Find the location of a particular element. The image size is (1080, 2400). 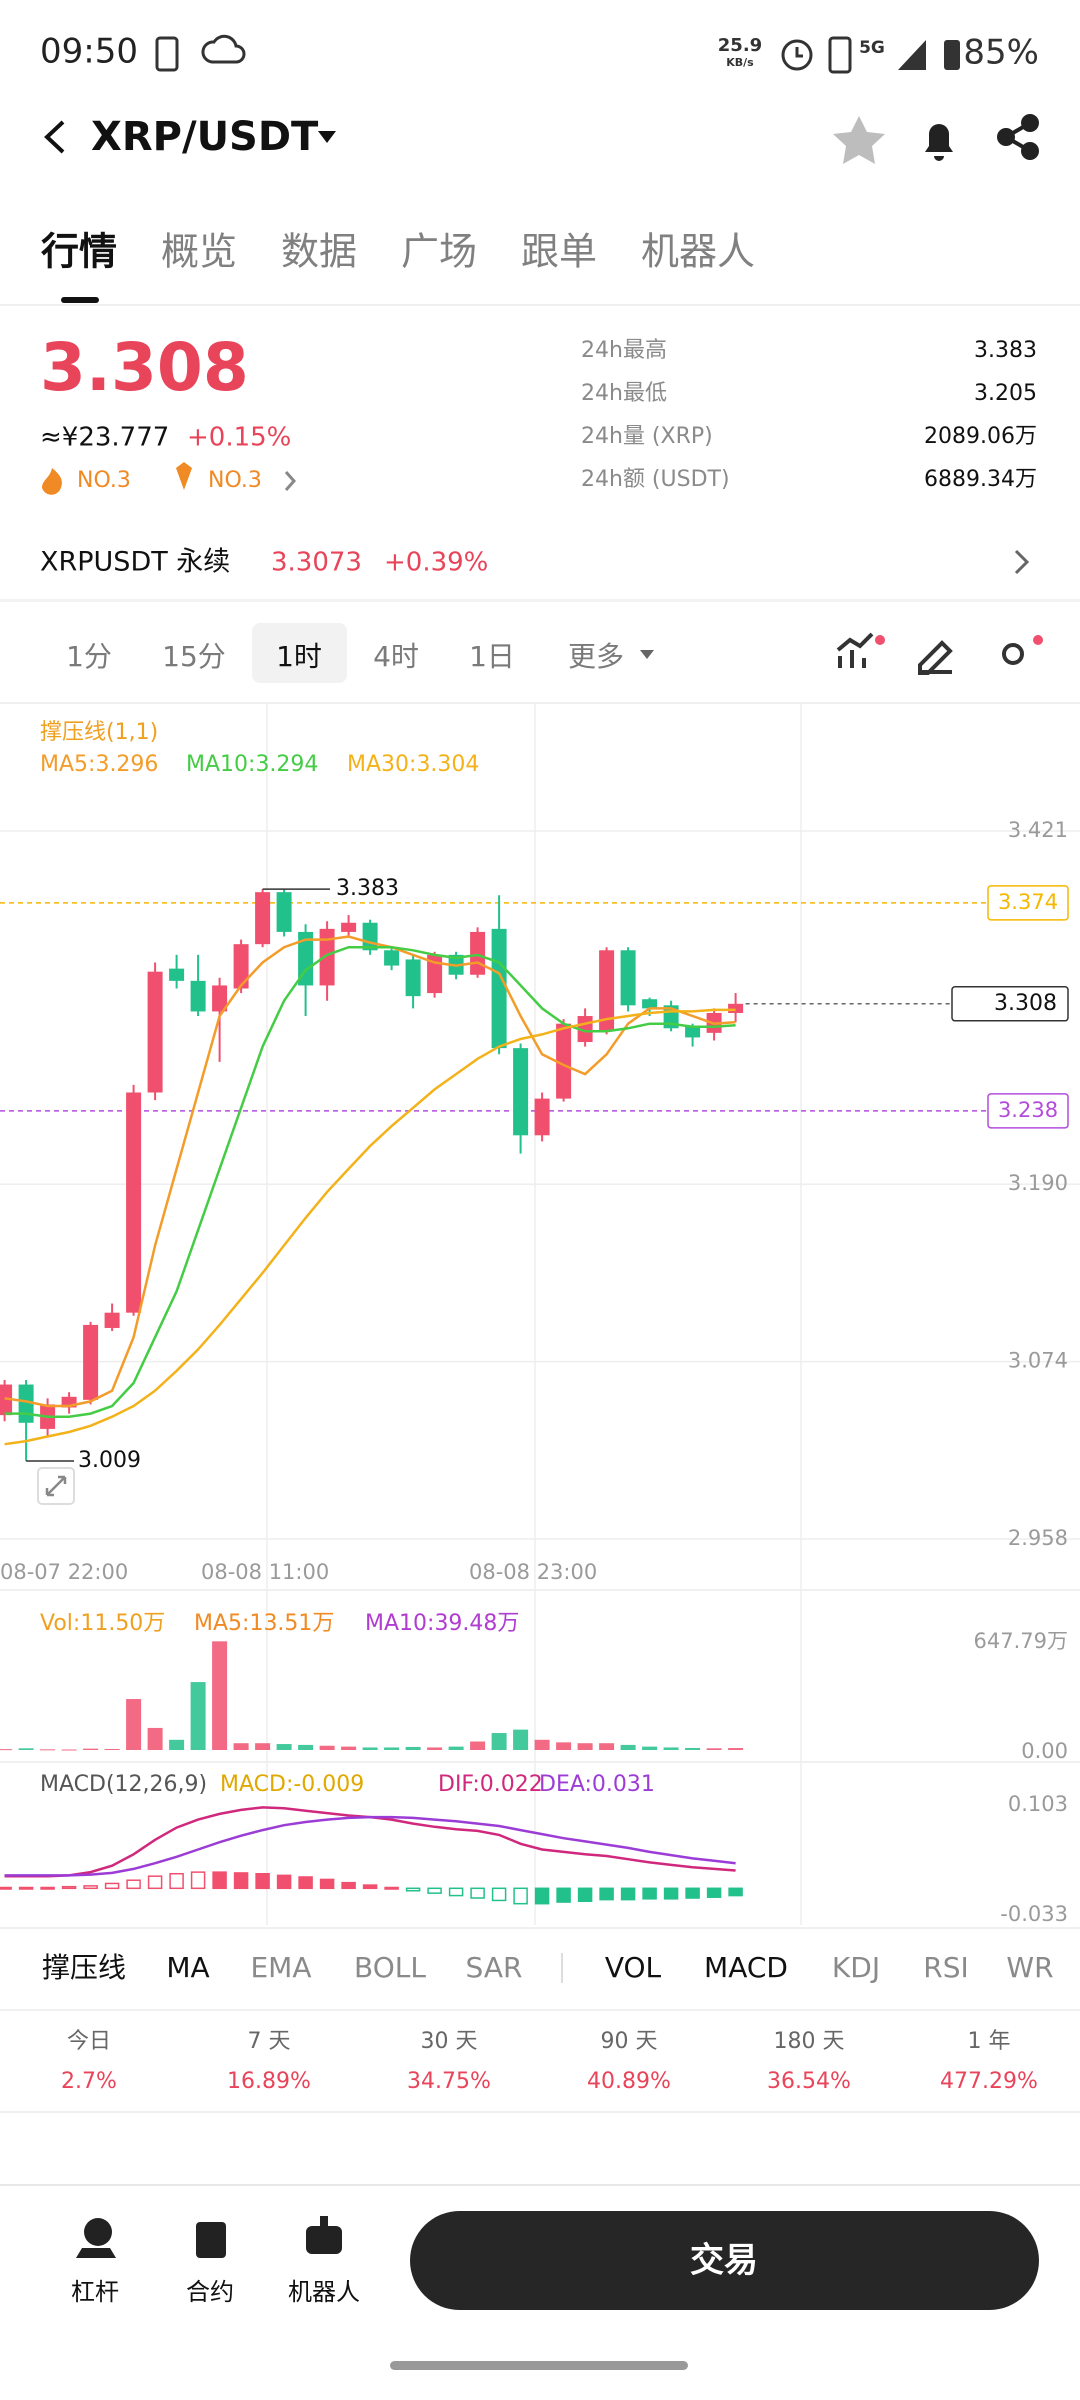

indicator-option: RSI is located at coordinates (946, 1967).